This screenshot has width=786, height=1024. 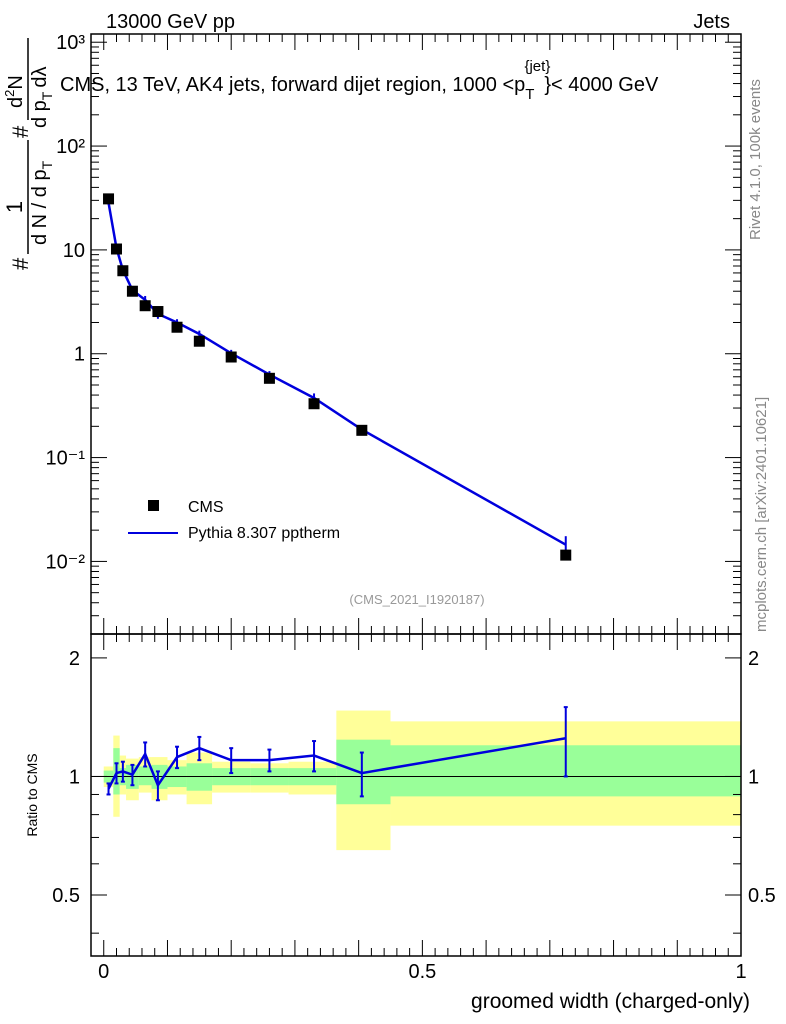 I want to click on mcplots-label: mcplots.cern.ch [arXiv:2401.10621], so click(x=761, y=514).